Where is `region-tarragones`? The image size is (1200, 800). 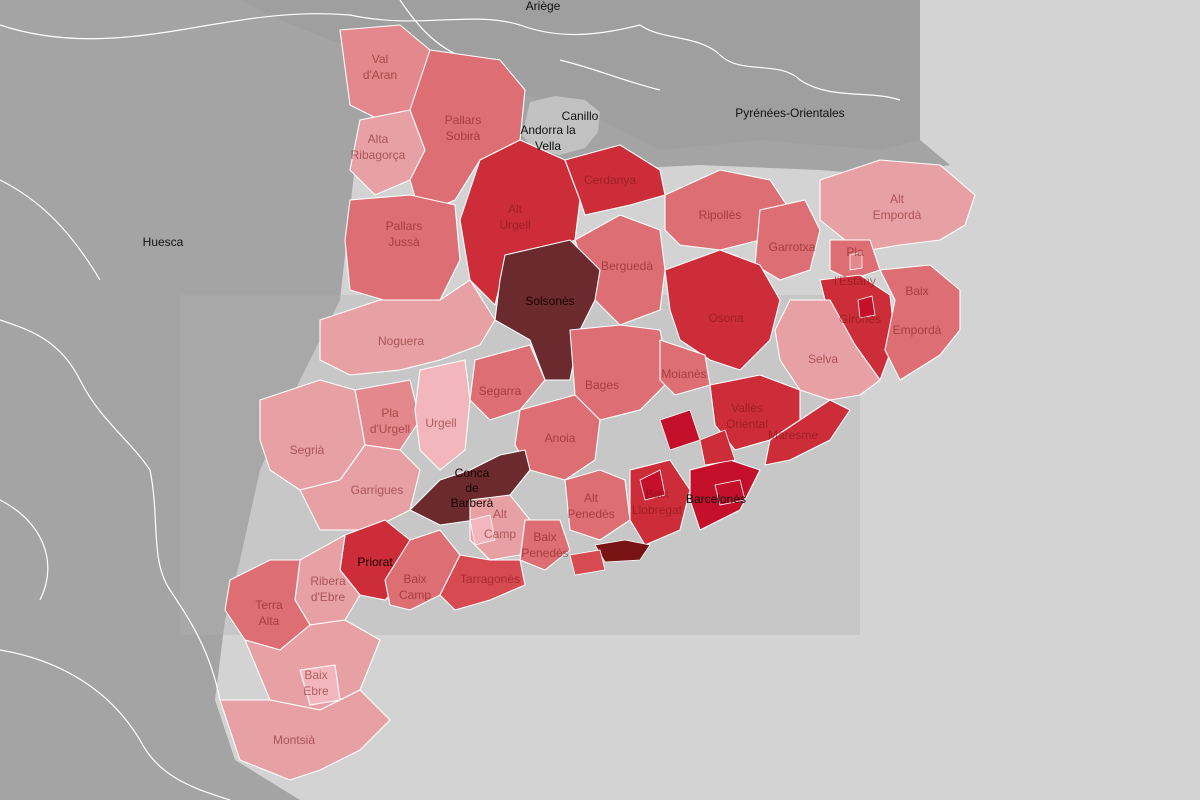 region-tarragones is located at coordinates (482, 582).